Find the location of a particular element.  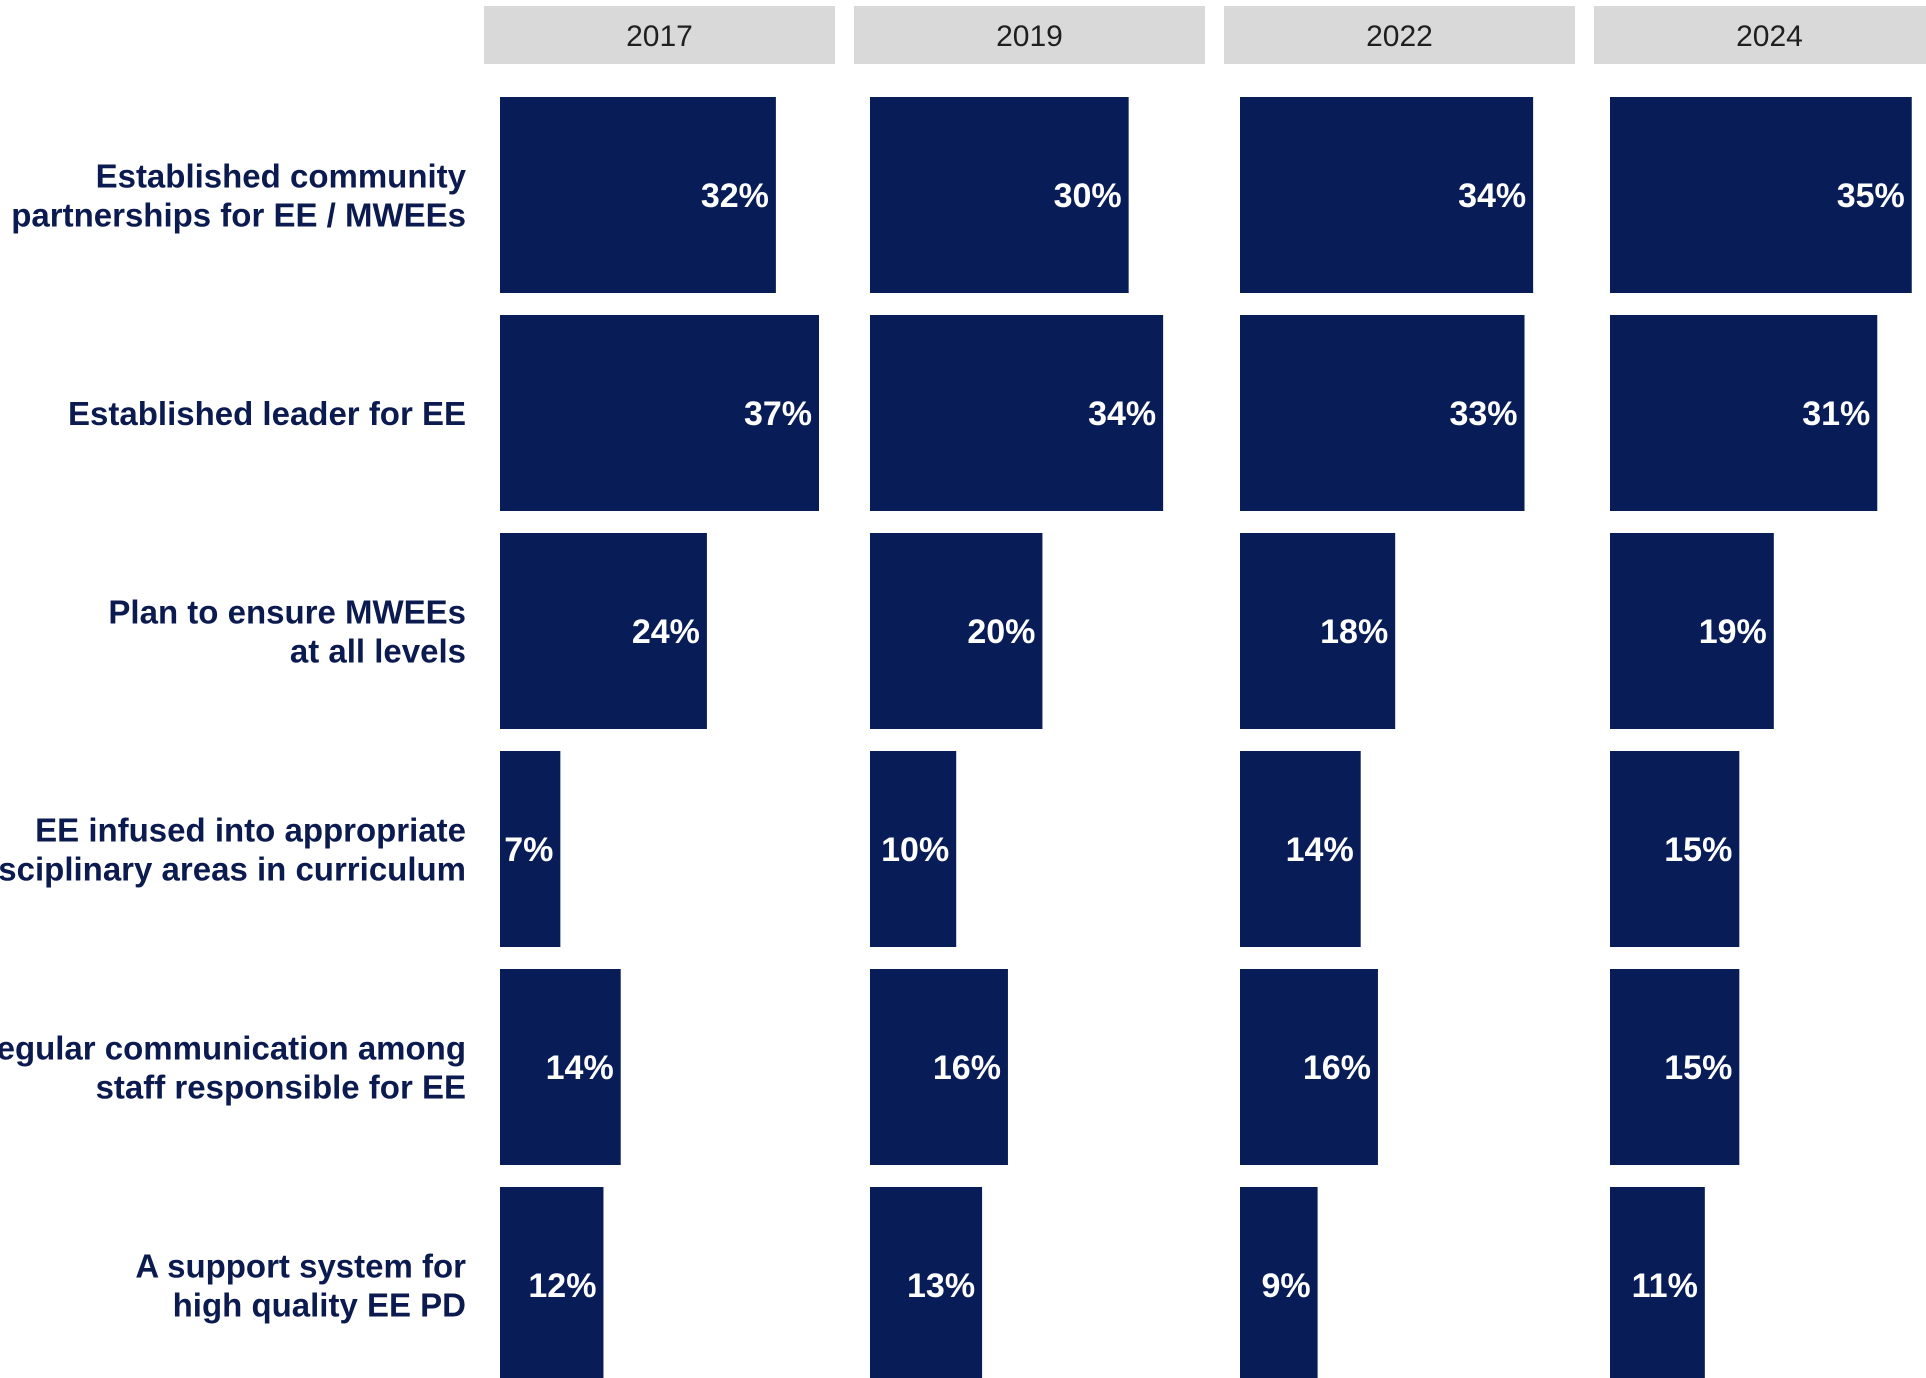

panel-header-2022: 2022 is located at coordinates (1399, 35).